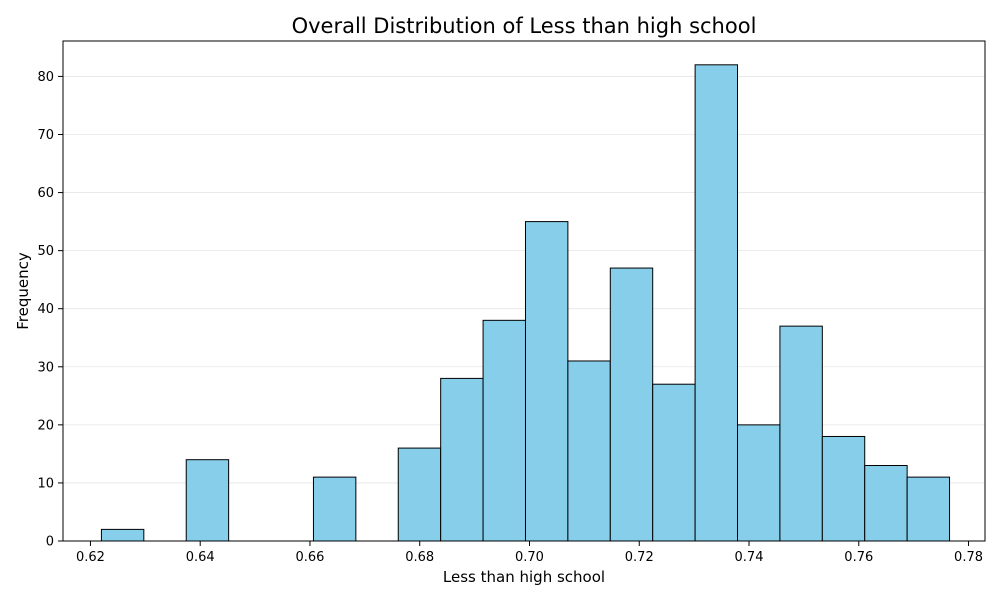 Image resolution: width=1000 pixels, height=600 pixels. Describe the element at coordinates (200, 557) in the screenshot. I see `x-tick-label: 0.64` at that location.